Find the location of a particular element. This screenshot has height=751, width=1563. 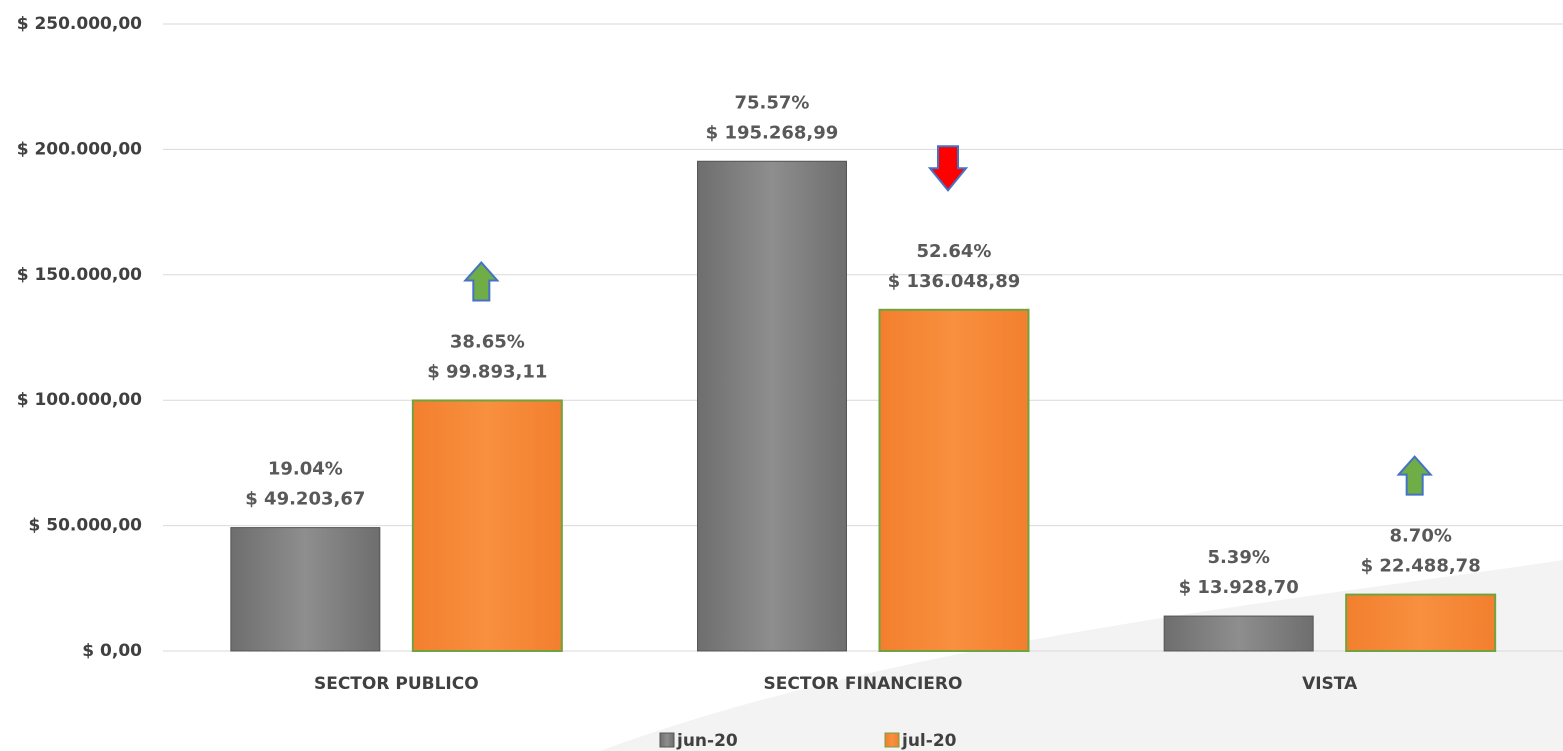

x-tick-label: SECTOR FINANCIERO is located at coordinates (863, 684).